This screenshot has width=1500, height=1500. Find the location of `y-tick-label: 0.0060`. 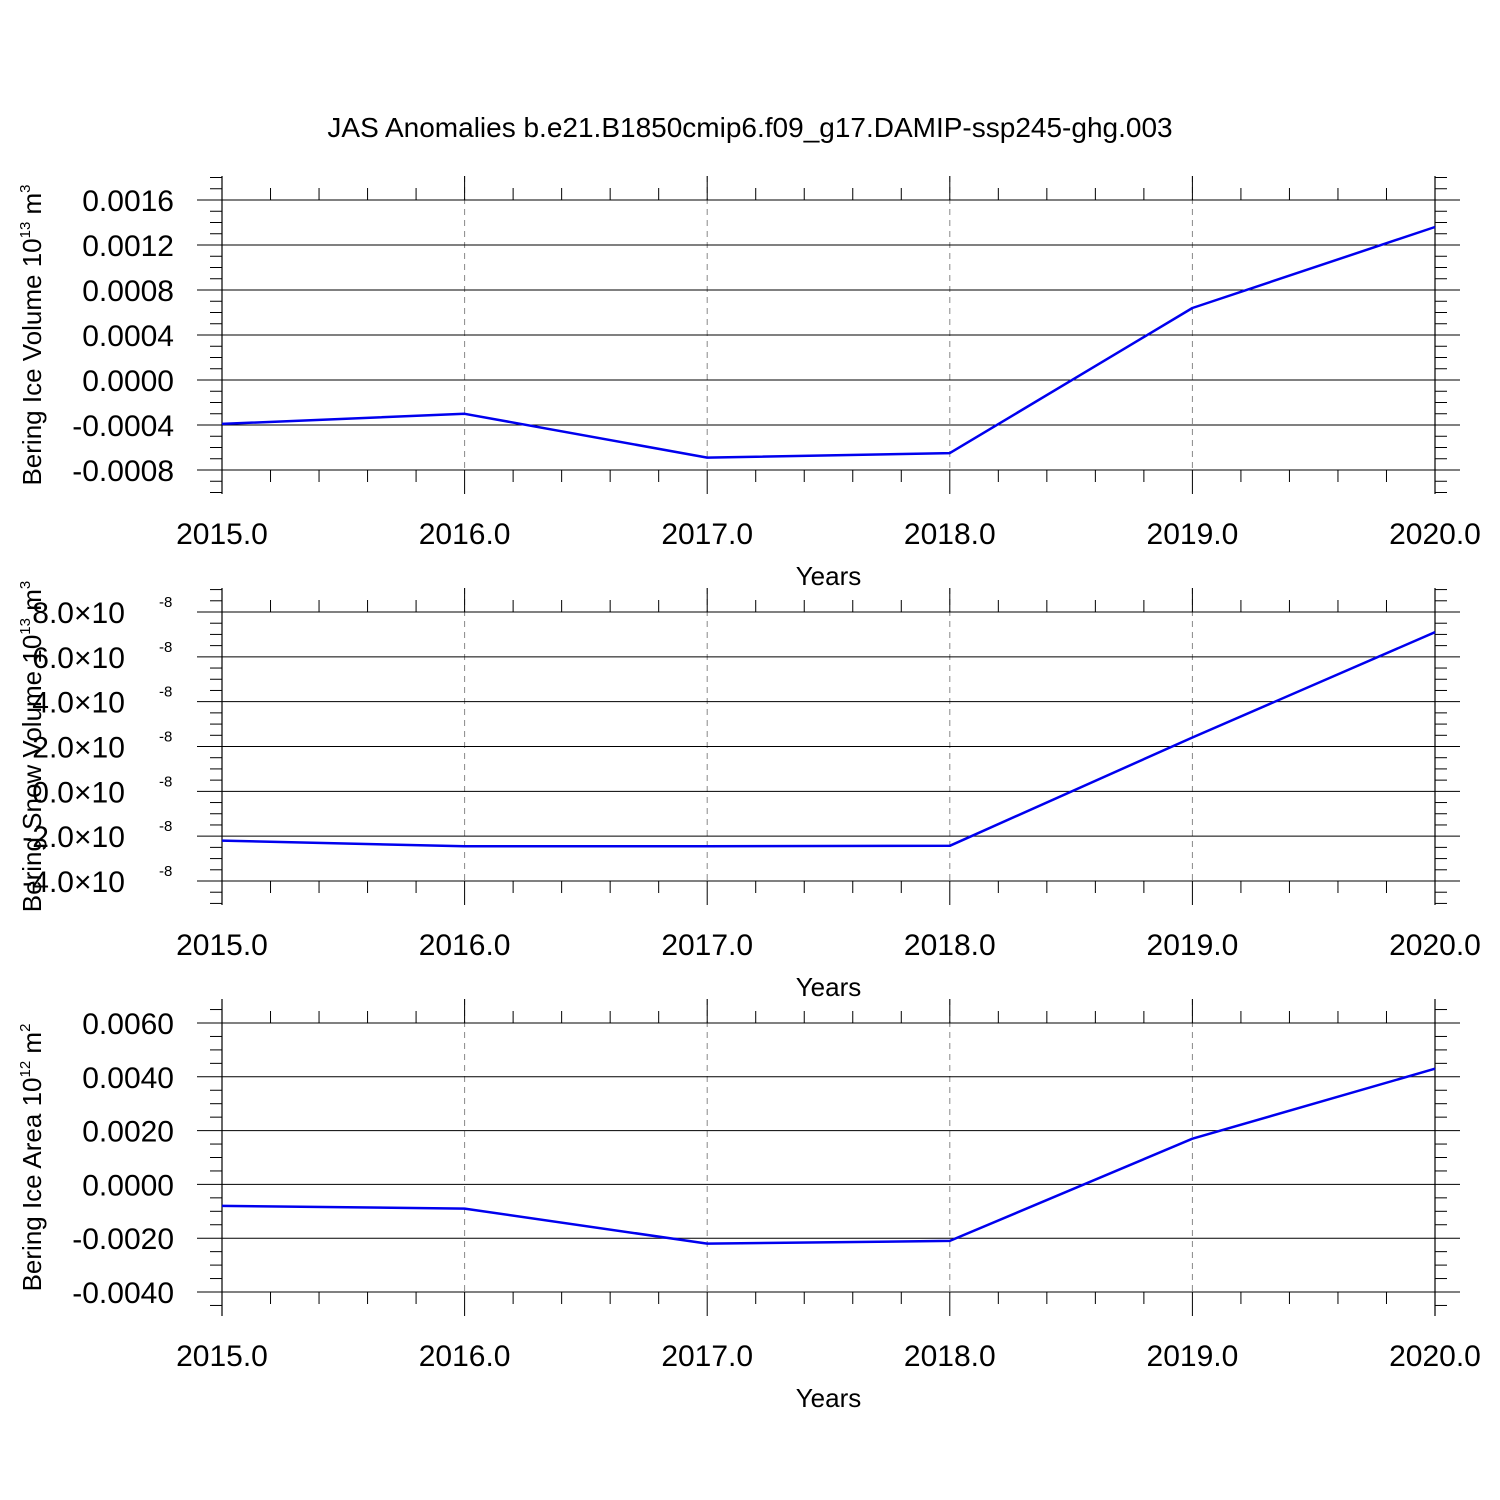

y-tick-label: 0.0060 is located at coordinates (128, 1024).